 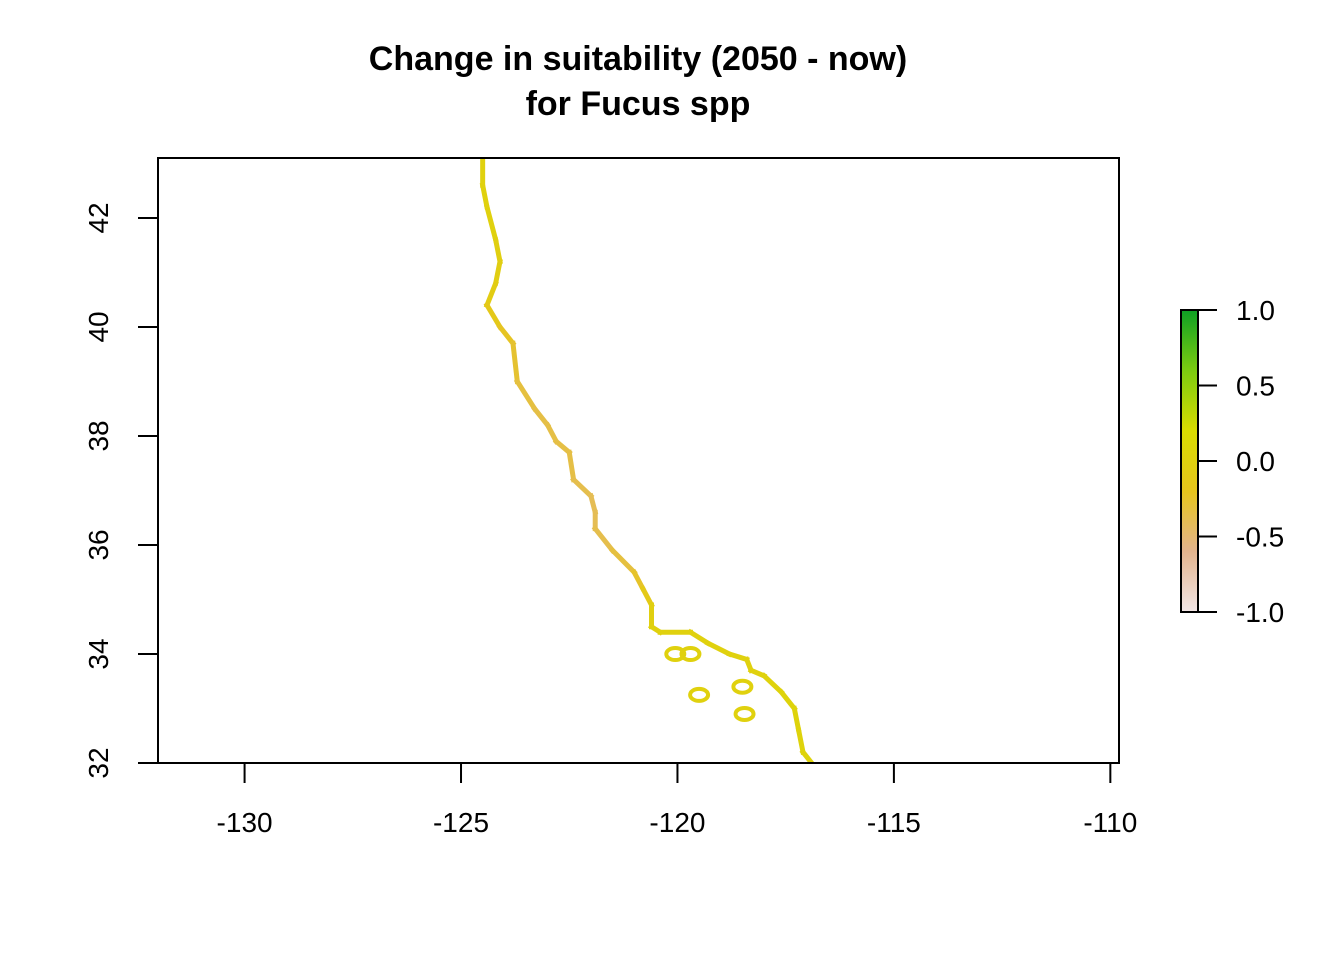 I want to click on y-tick-label: 40, so click(x=98, y=326).